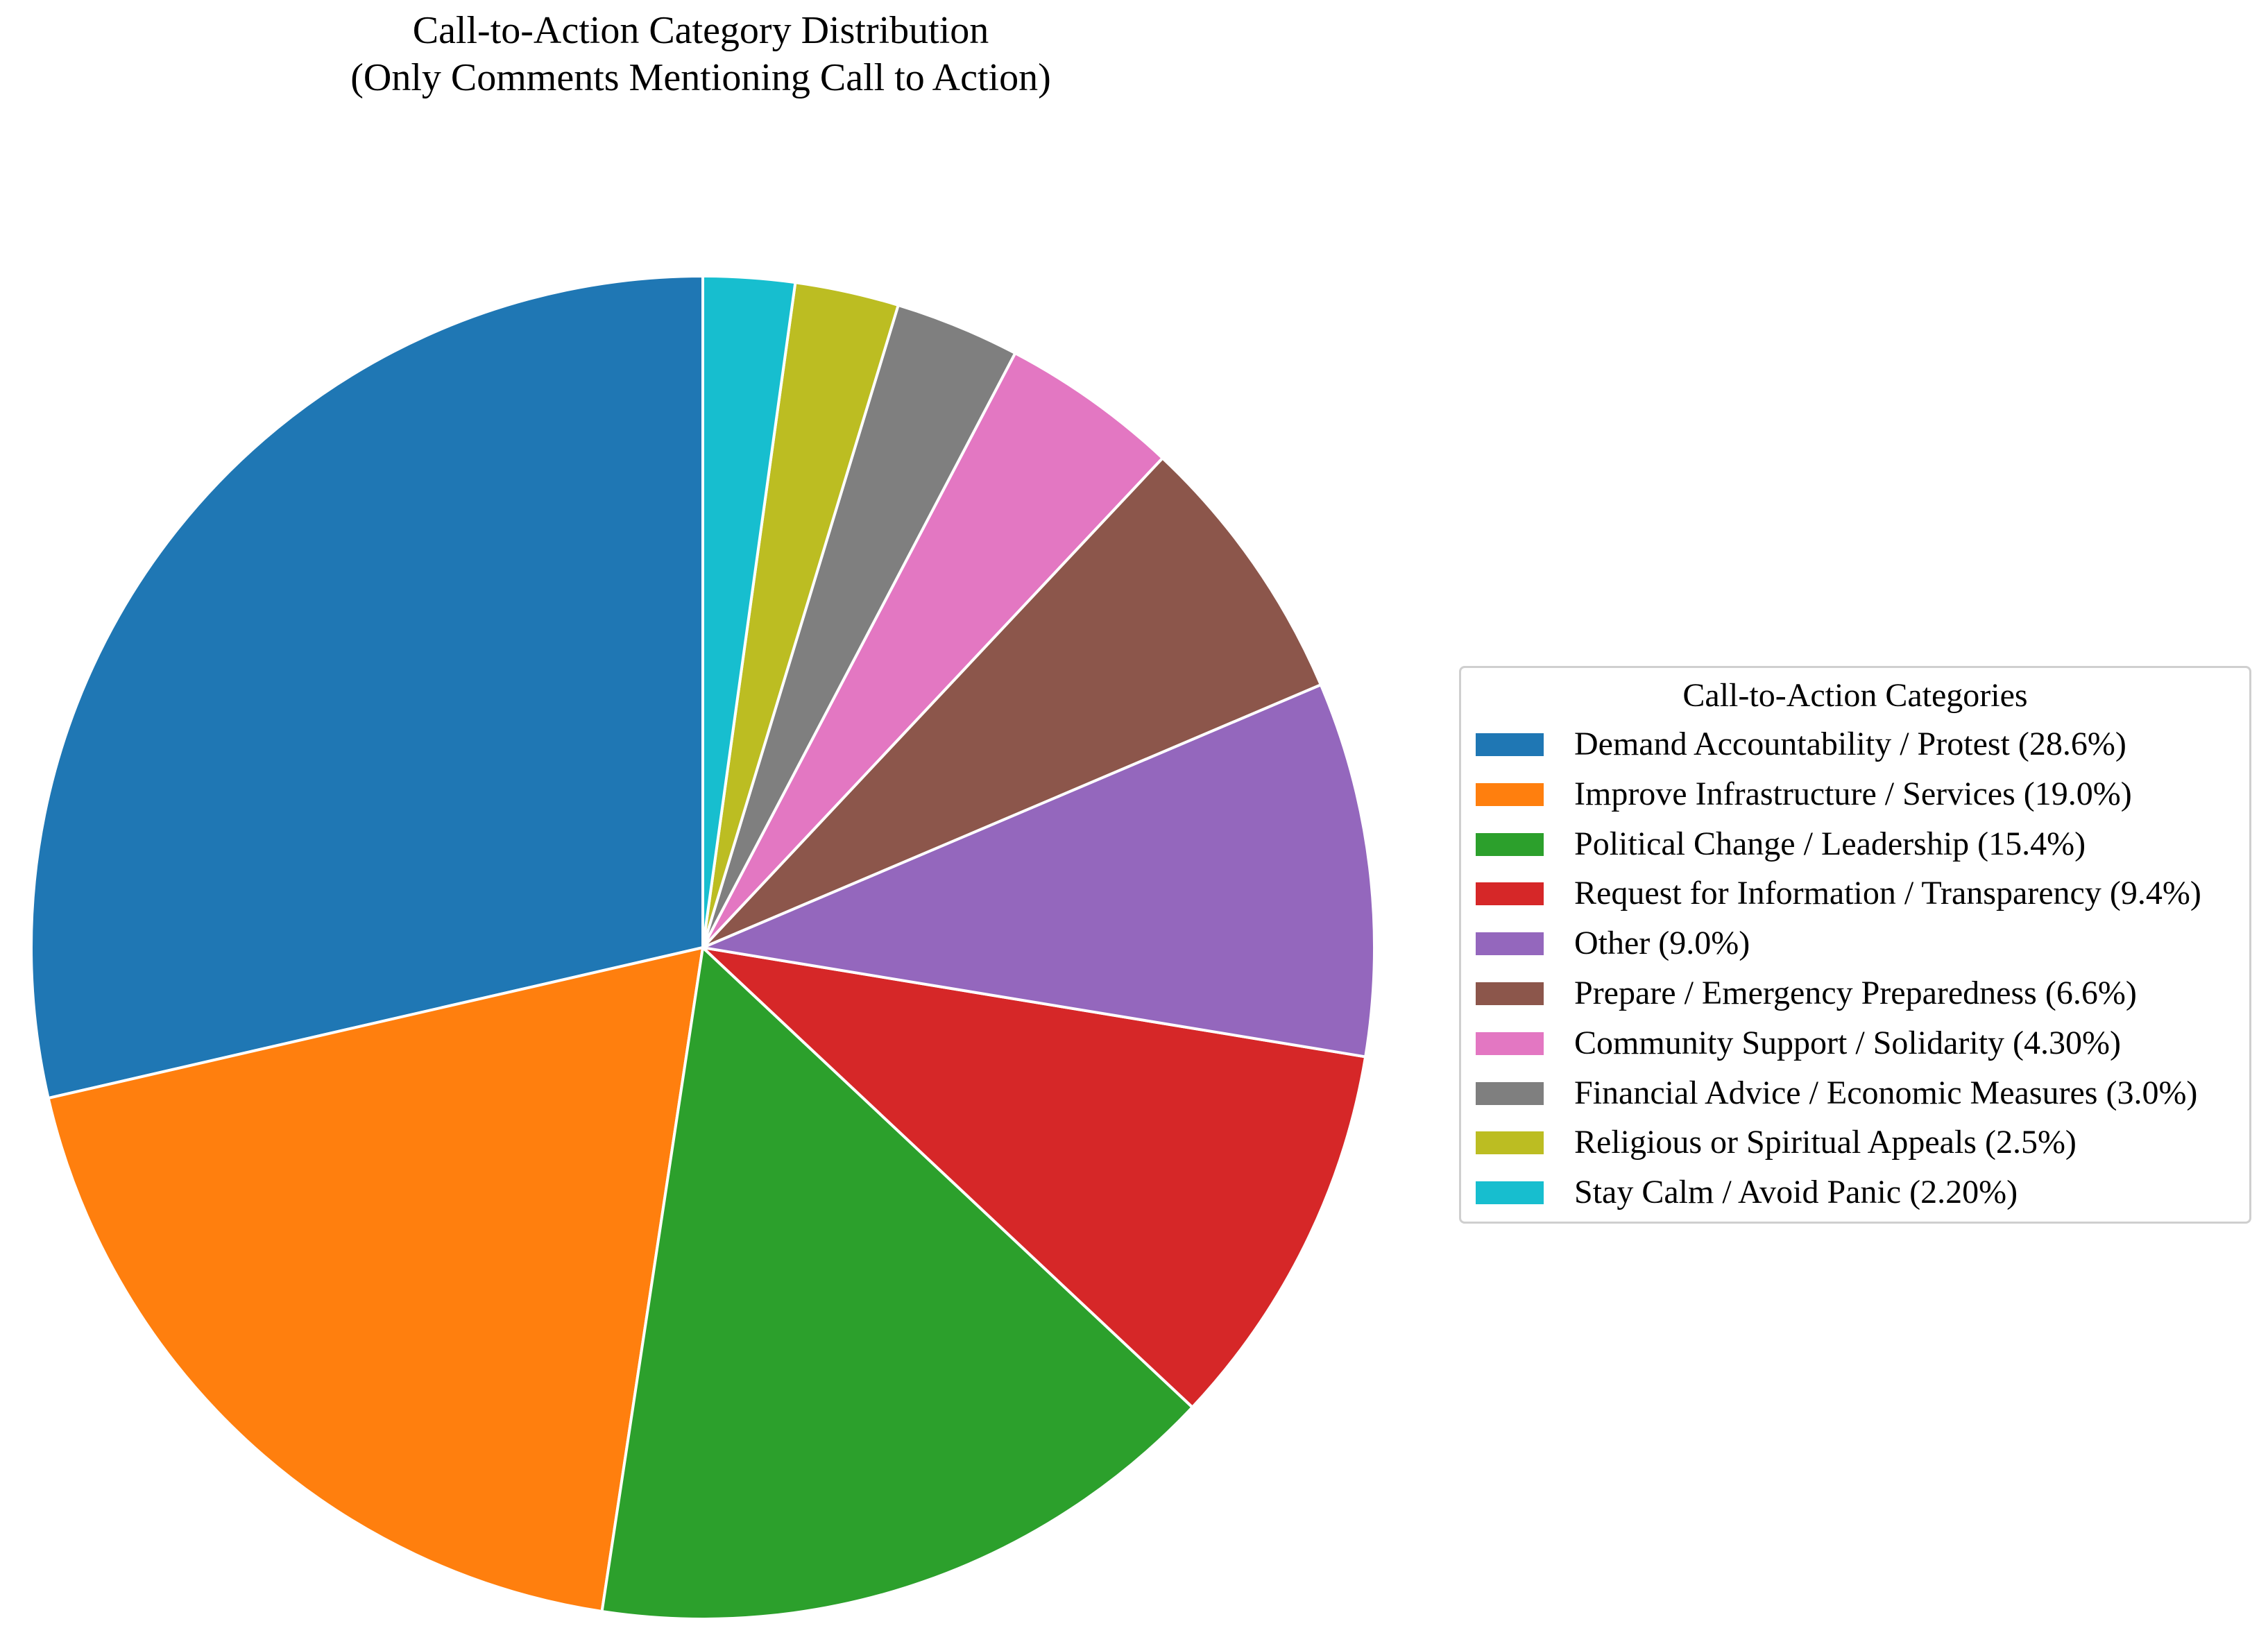 The image size is (2268, 1635). Describe the element at coordinates (1850, 744) in the screenshot. I see `legend-label: Demand Accountability / Protest (28.6%)` at that location.